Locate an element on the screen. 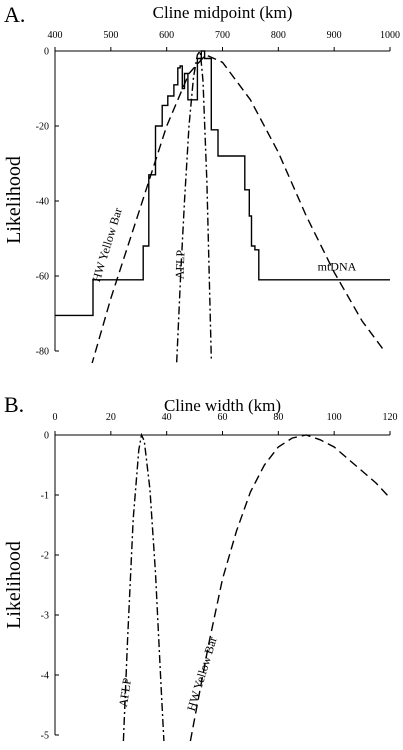 The height and width of the screenshot is (750, 403). x-tick-label: 0 is located at coordinates (55, 417).